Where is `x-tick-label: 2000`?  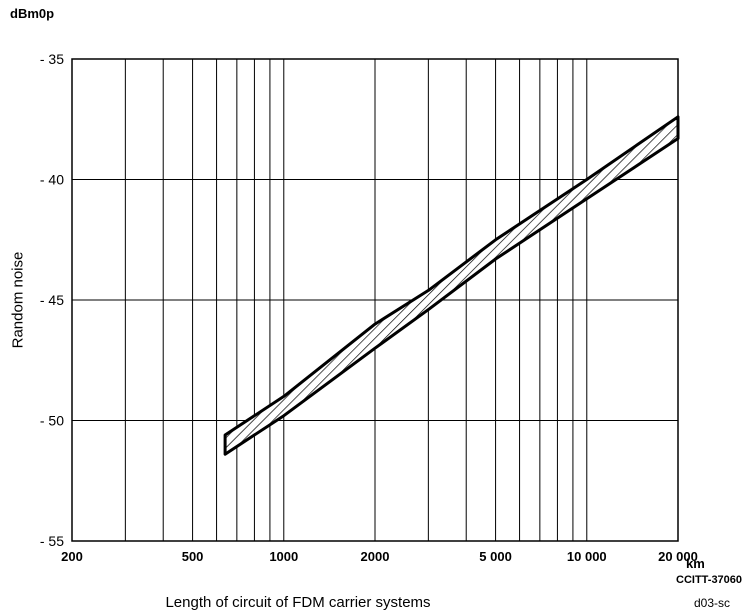 x-tick-label: 2000 is located at coordinates (375, 556).